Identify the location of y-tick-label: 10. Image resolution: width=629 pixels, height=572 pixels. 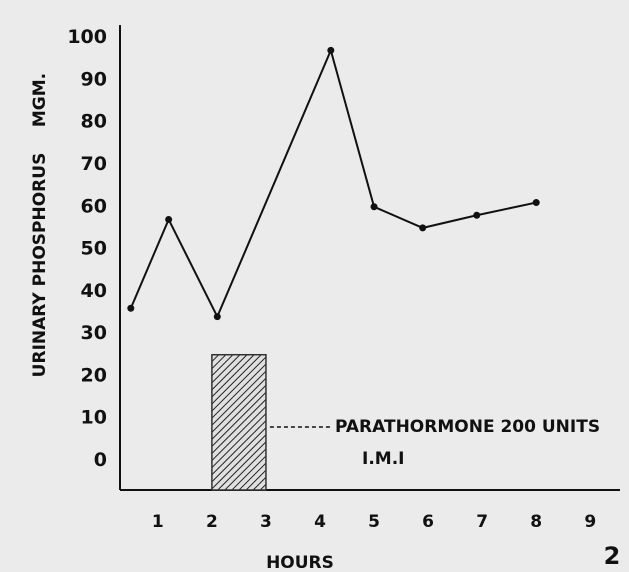
(94, 418).